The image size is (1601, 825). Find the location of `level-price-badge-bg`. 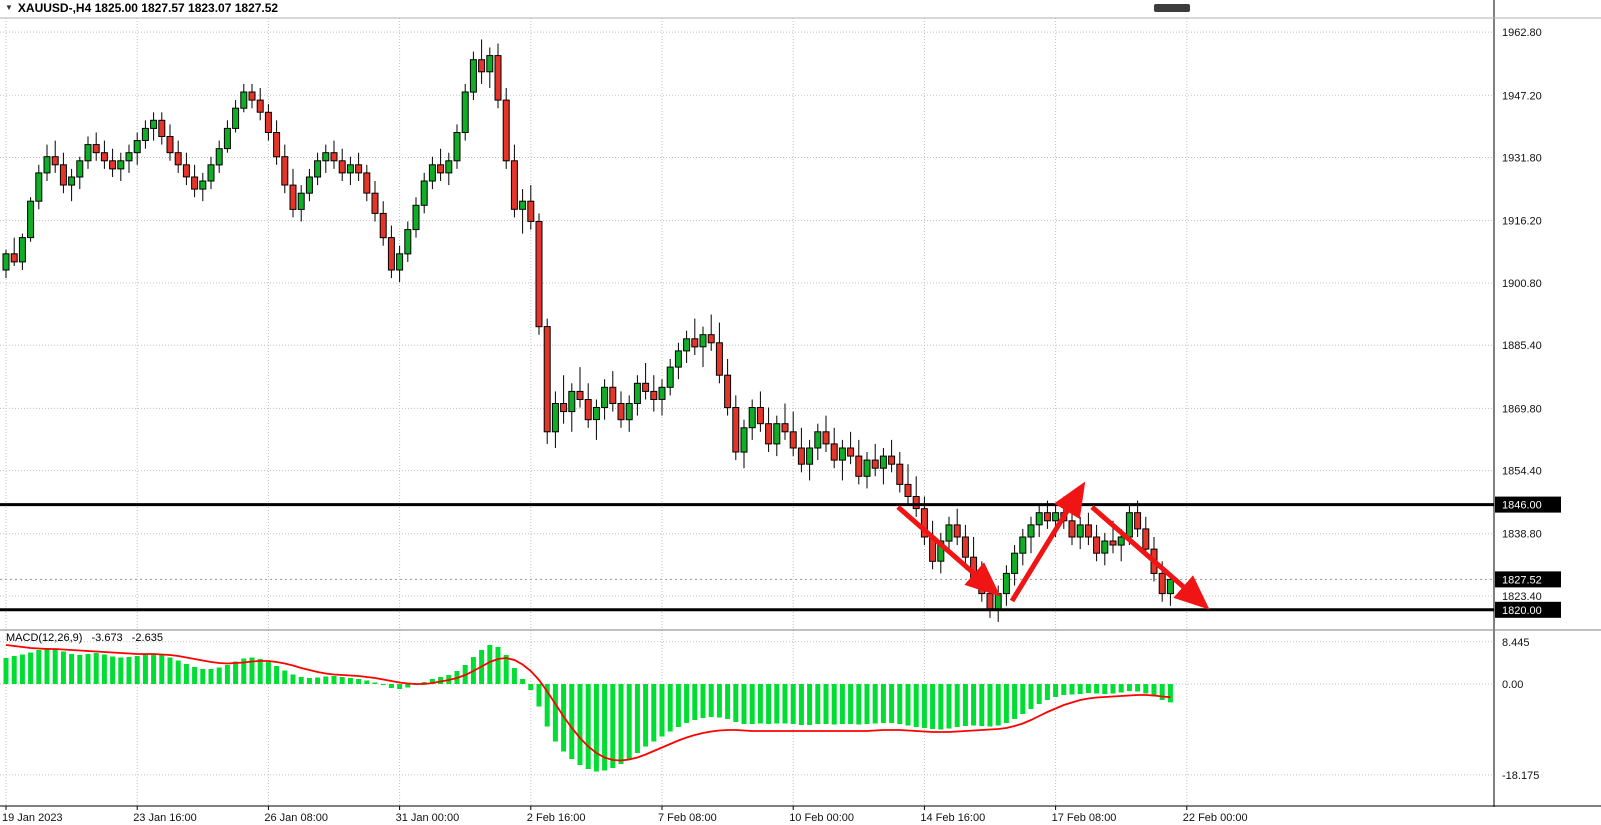

level-price-badge-bg is located at coordinates (1528, 609).